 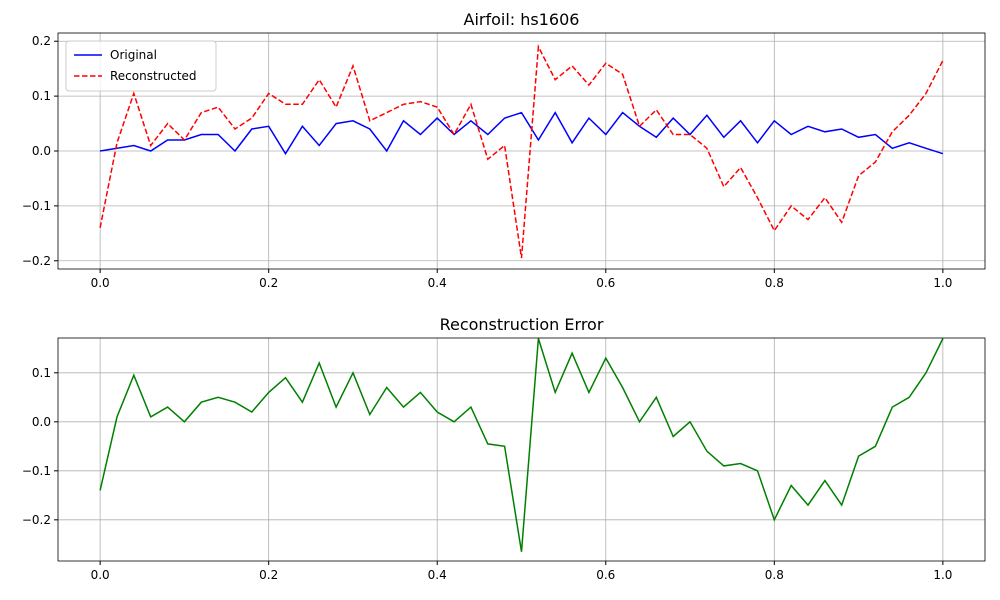 I want to click on legend-frame, so click(x=141, y=66).